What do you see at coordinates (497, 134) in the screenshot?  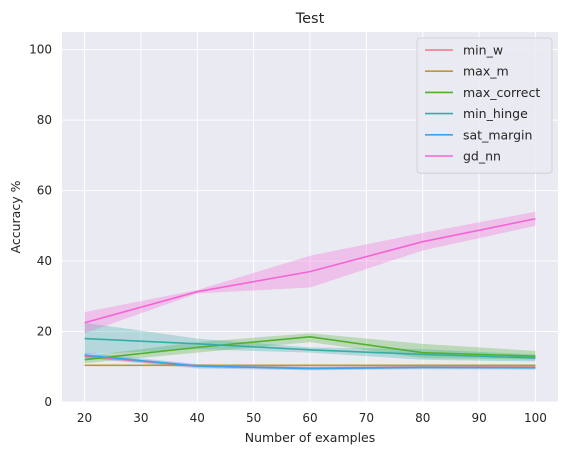 I see `legend-label-sat-margin: sat_margin` at bounding box center [497, 134].